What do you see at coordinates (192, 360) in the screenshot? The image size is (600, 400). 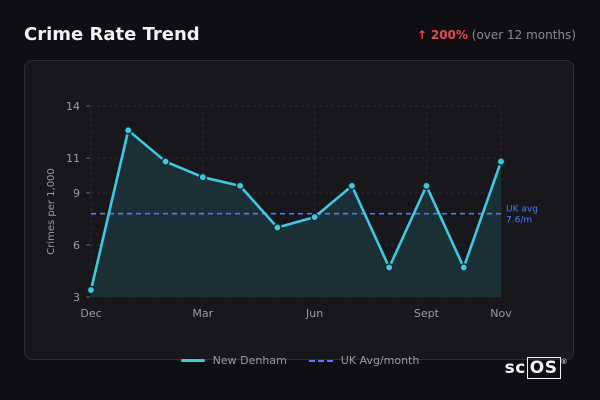 I see `legend-line-swatch` at bounding box center [192, 360].